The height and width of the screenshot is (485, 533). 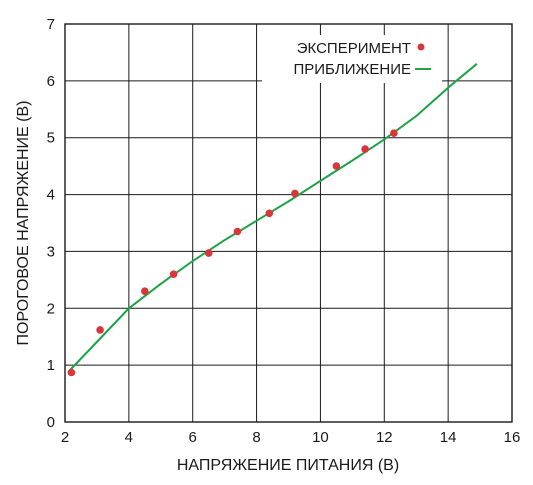 What do you see at coordinates (51, 223) in the screenshot?
I see `y-tick-labels: 0 1 2 3 4 5 6 7` at bounding box center [51, 223].